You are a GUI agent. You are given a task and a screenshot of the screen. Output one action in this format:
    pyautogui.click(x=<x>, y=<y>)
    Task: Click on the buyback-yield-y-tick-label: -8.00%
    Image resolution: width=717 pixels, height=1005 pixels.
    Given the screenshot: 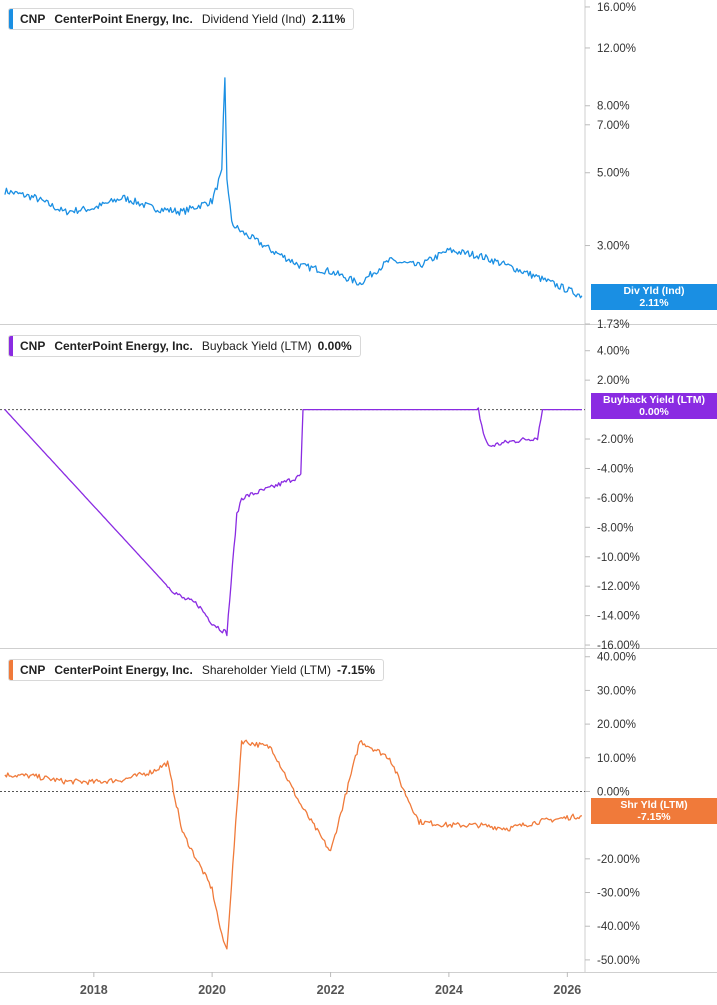 What is the action you would take?
    pyautogui.click(x=615, y=528)
    